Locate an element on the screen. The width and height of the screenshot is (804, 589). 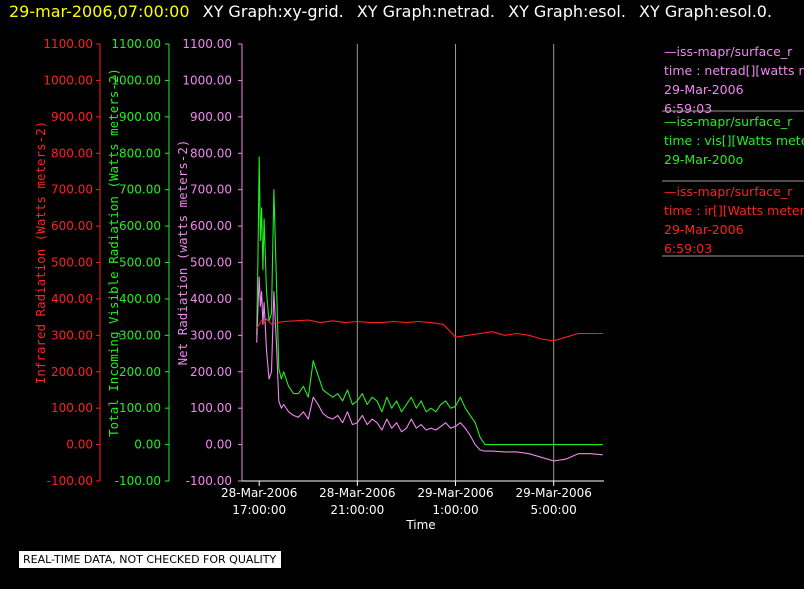
x-tick-time: 1:00:00 is located at coordinates (455, 510).